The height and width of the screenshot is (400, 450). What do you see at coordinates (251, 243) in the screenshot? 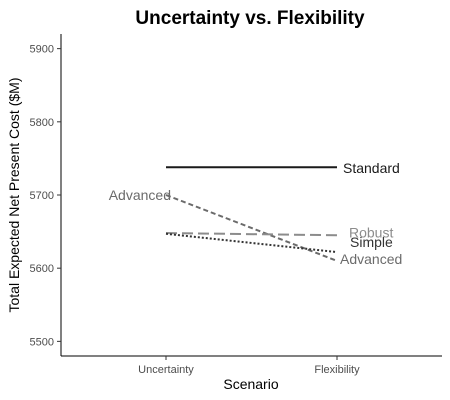
I see `series-line-simple` at bounding box center [251, 243].